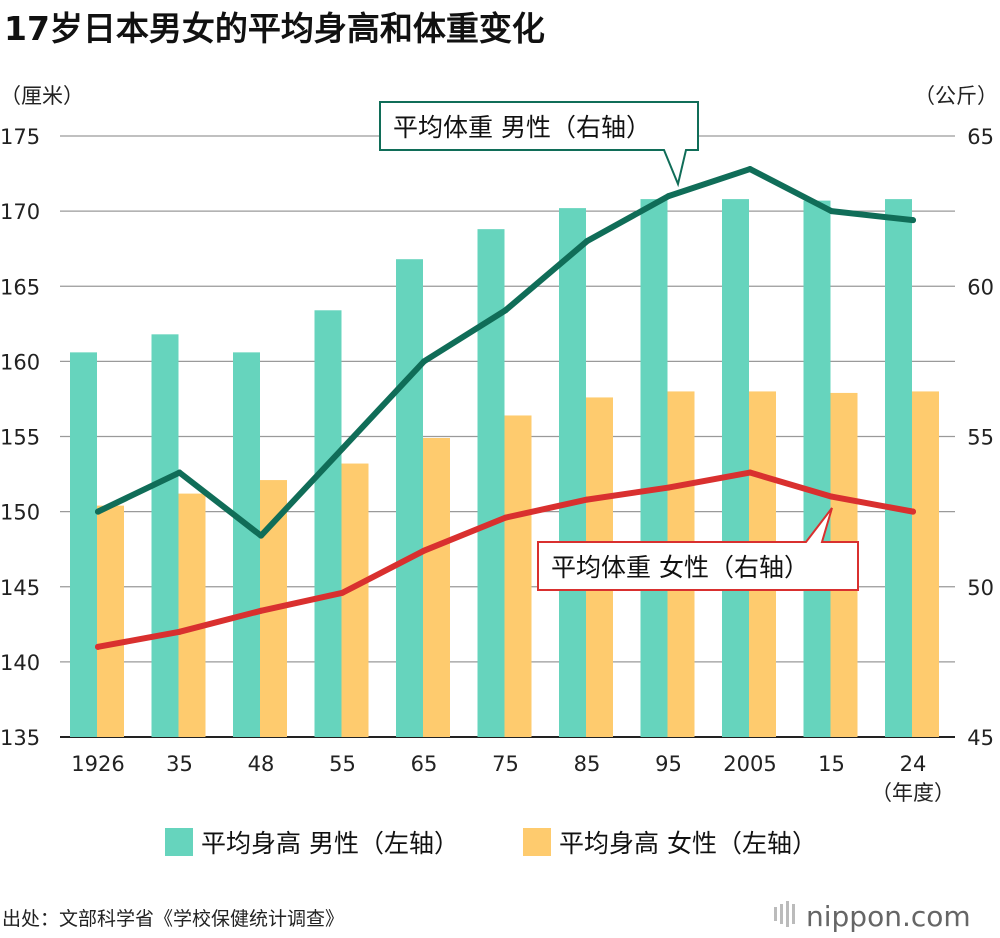  I want to click on x-tick-label: 15, so click(831, 764).